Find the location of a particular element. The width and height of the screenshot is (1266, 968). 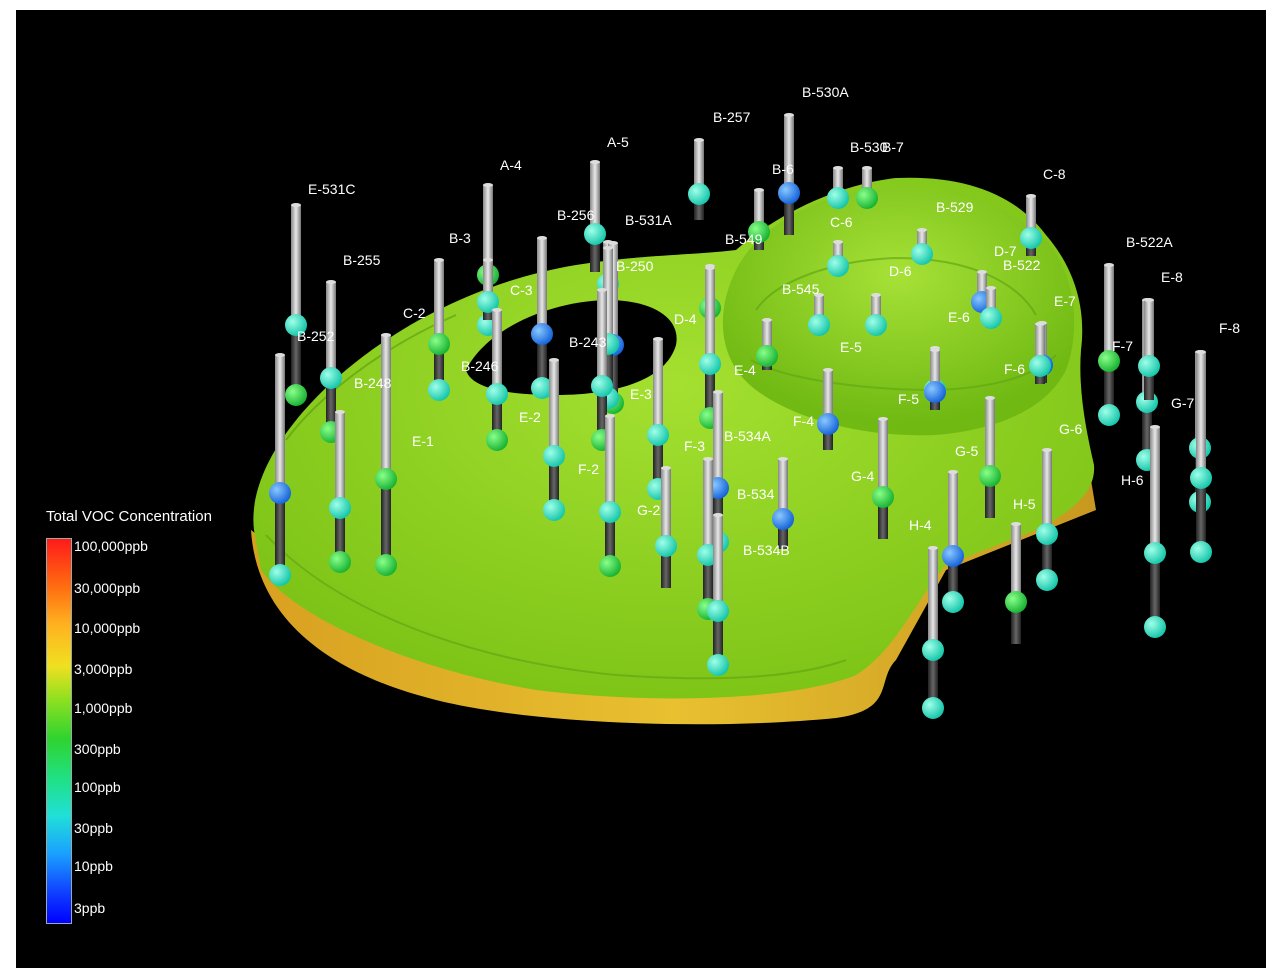

legend-entry: 10,000ppb is located at coordinates (107, 628).